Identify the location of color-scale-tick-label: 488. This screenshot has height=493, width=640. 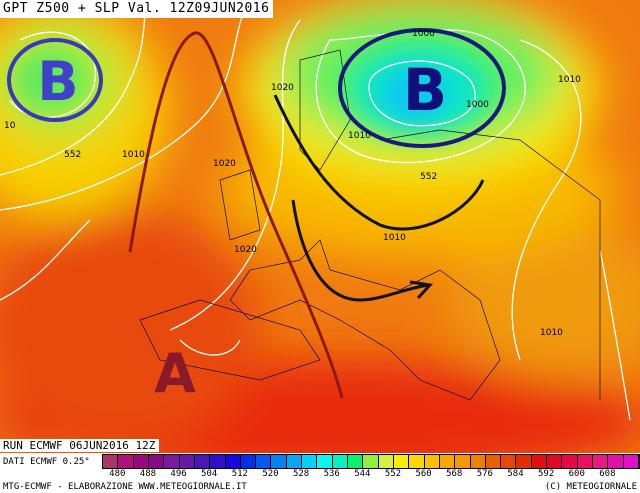
(148, 474).